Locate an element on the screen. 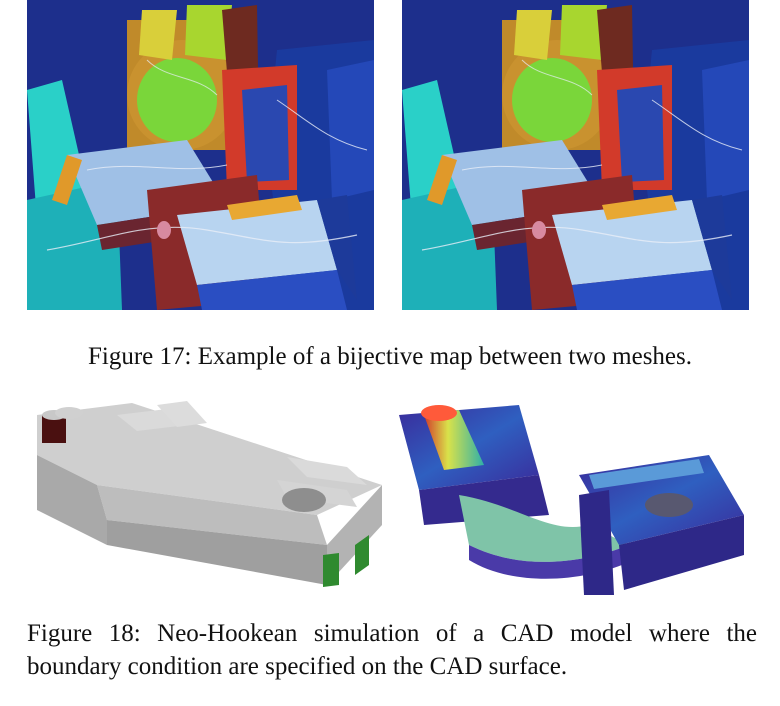 The image size is (780, 706). figure-18-simulation is located at coordinates (571, 500).